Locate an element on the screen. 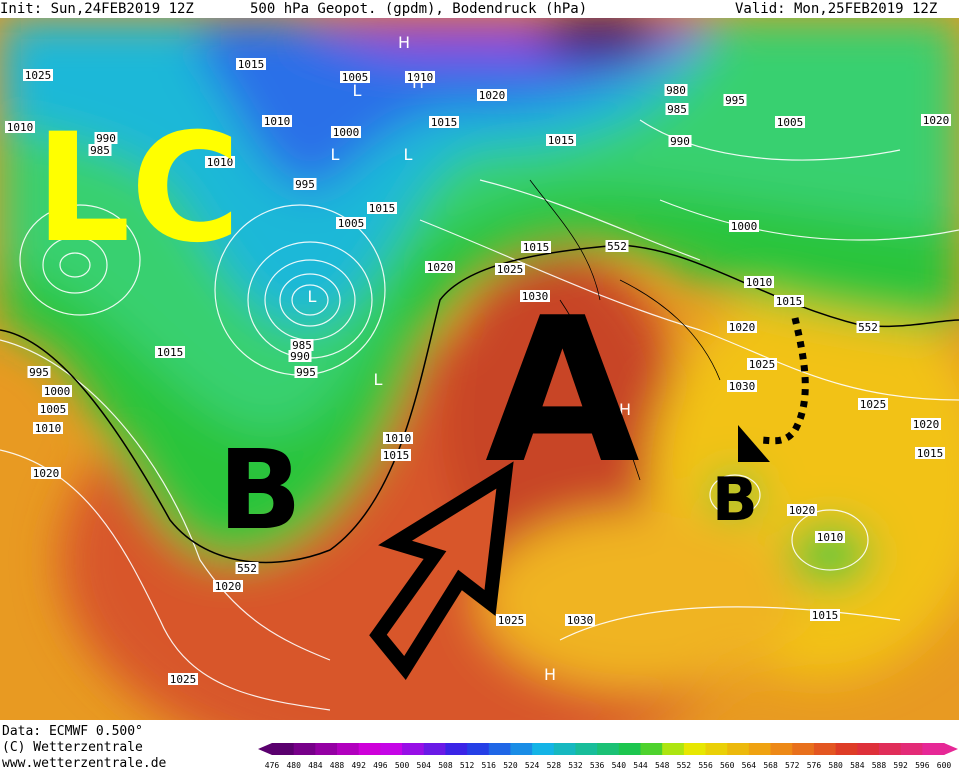  colorbar-label: 588 is located at coordinates (879, 765).